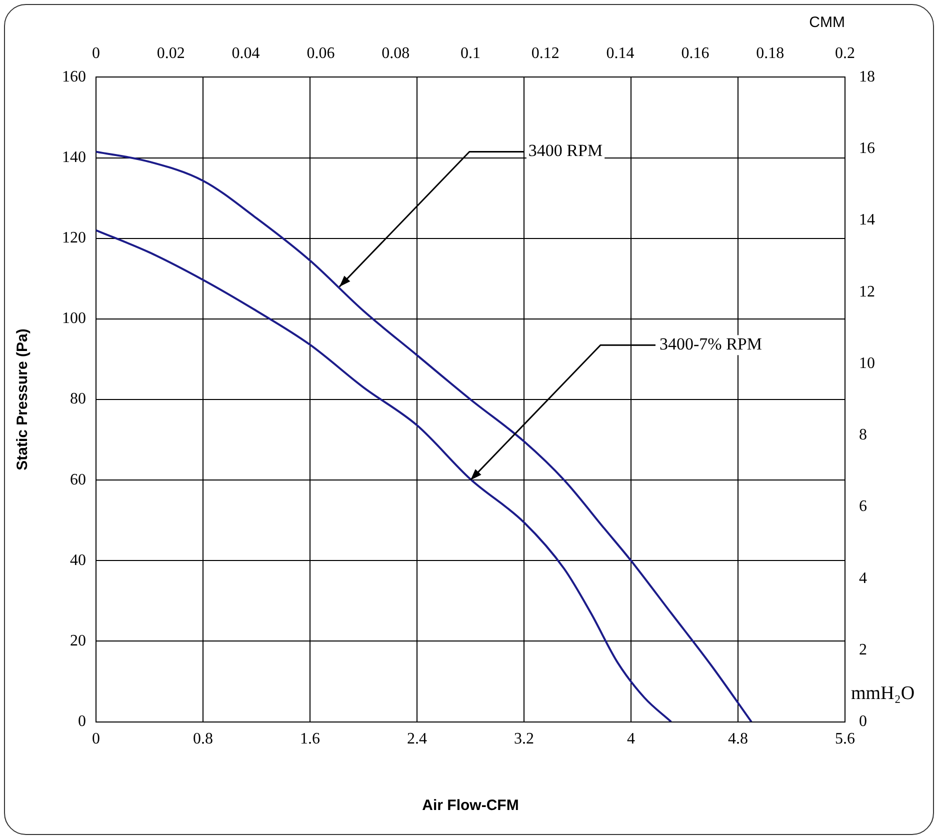 This screenshot has width=938, height=839. What do you see at coordinates (82, 721) in the screenshot?
I see `y-tick-label: 0` at bounding box center [82, 721].